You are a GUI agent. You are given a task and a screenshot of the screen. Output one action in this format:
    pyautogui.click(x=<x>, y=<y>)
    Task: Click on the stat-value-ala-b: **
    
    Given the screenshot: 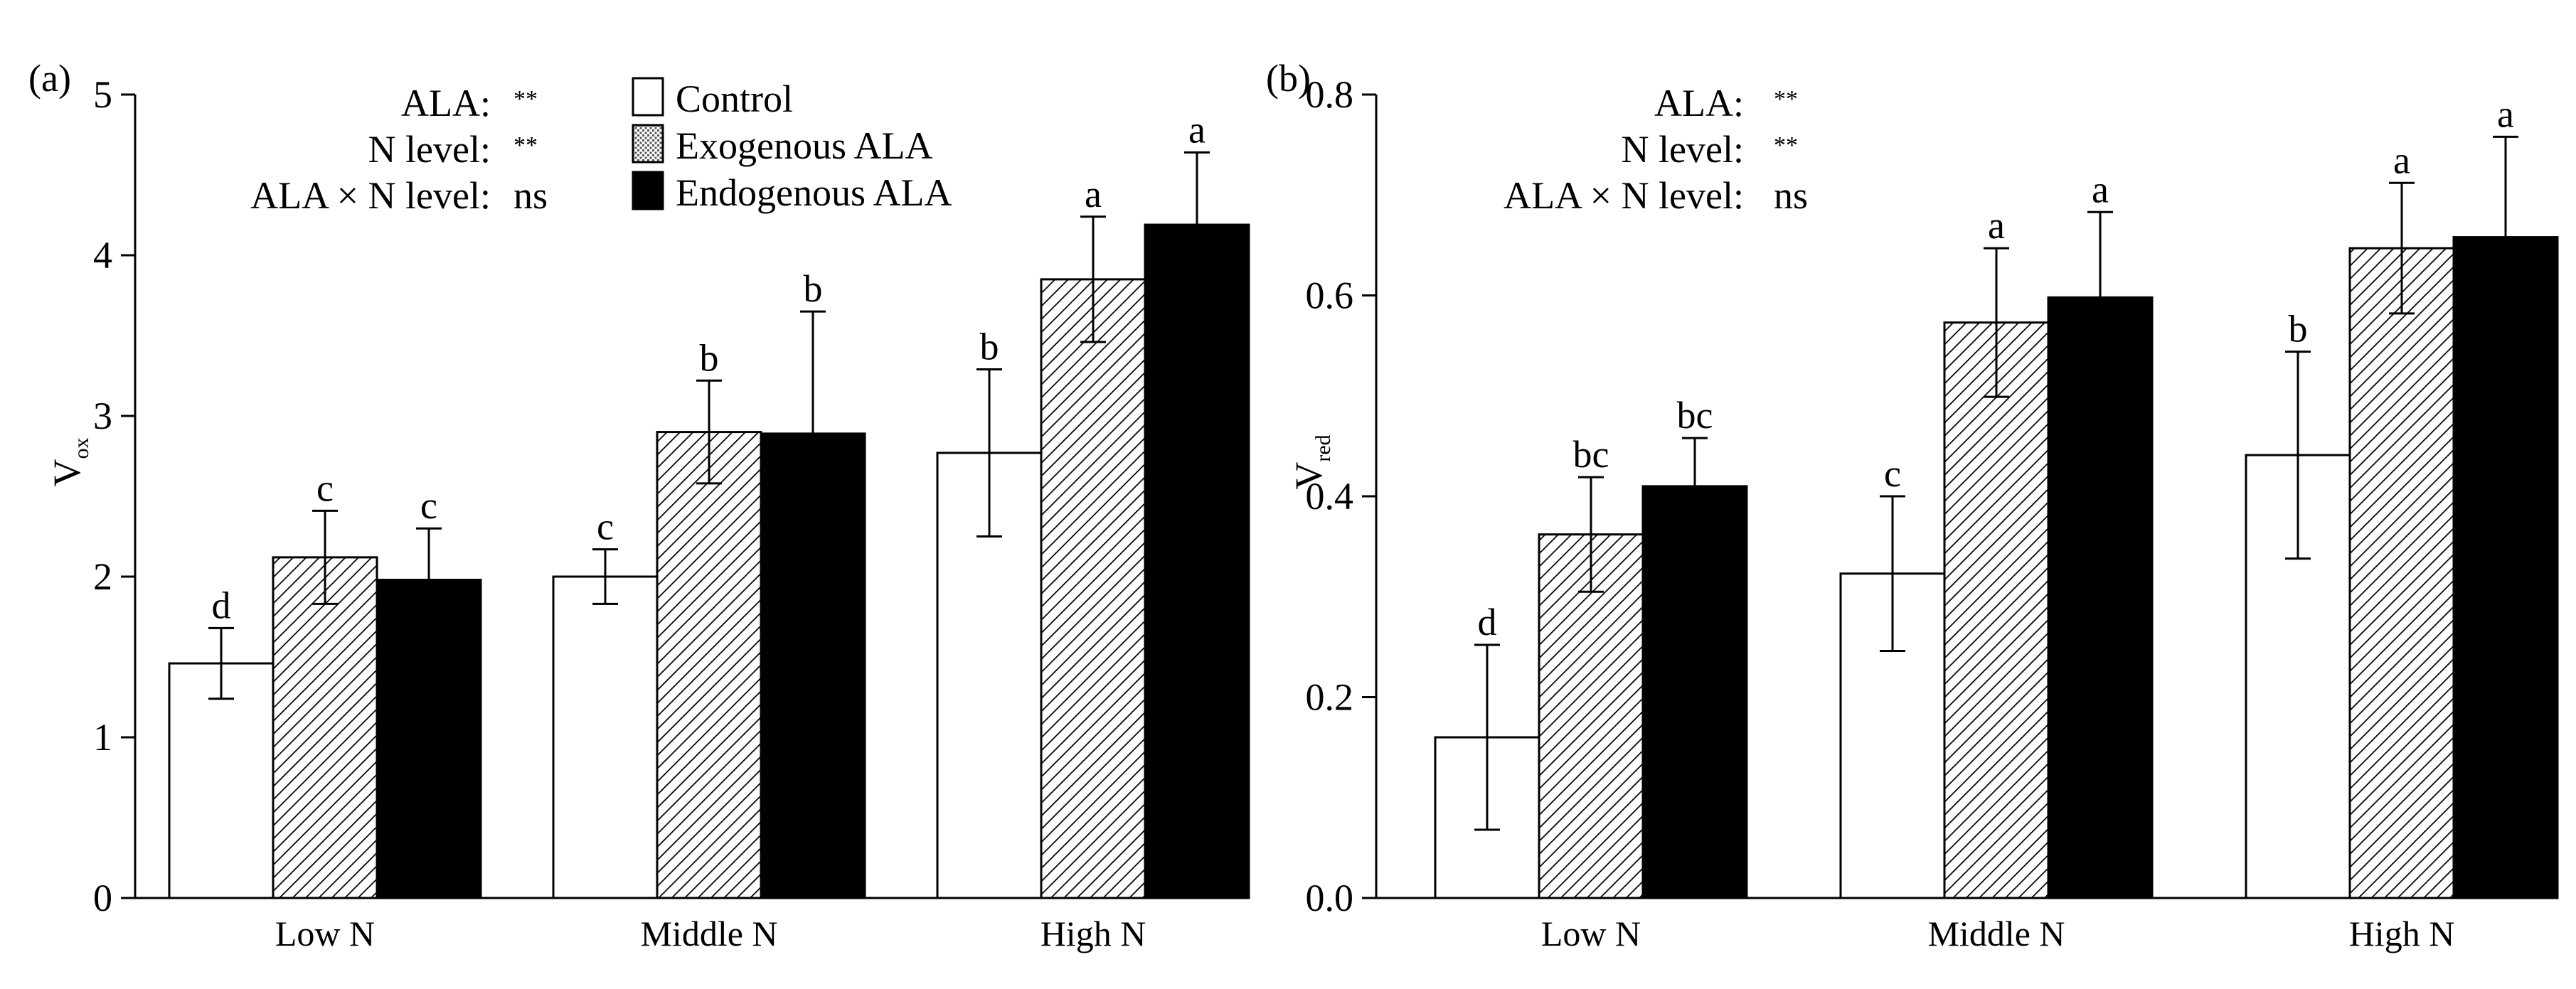 What is the action you would take?
    pyautogui.click(x=1786, y=99)
    